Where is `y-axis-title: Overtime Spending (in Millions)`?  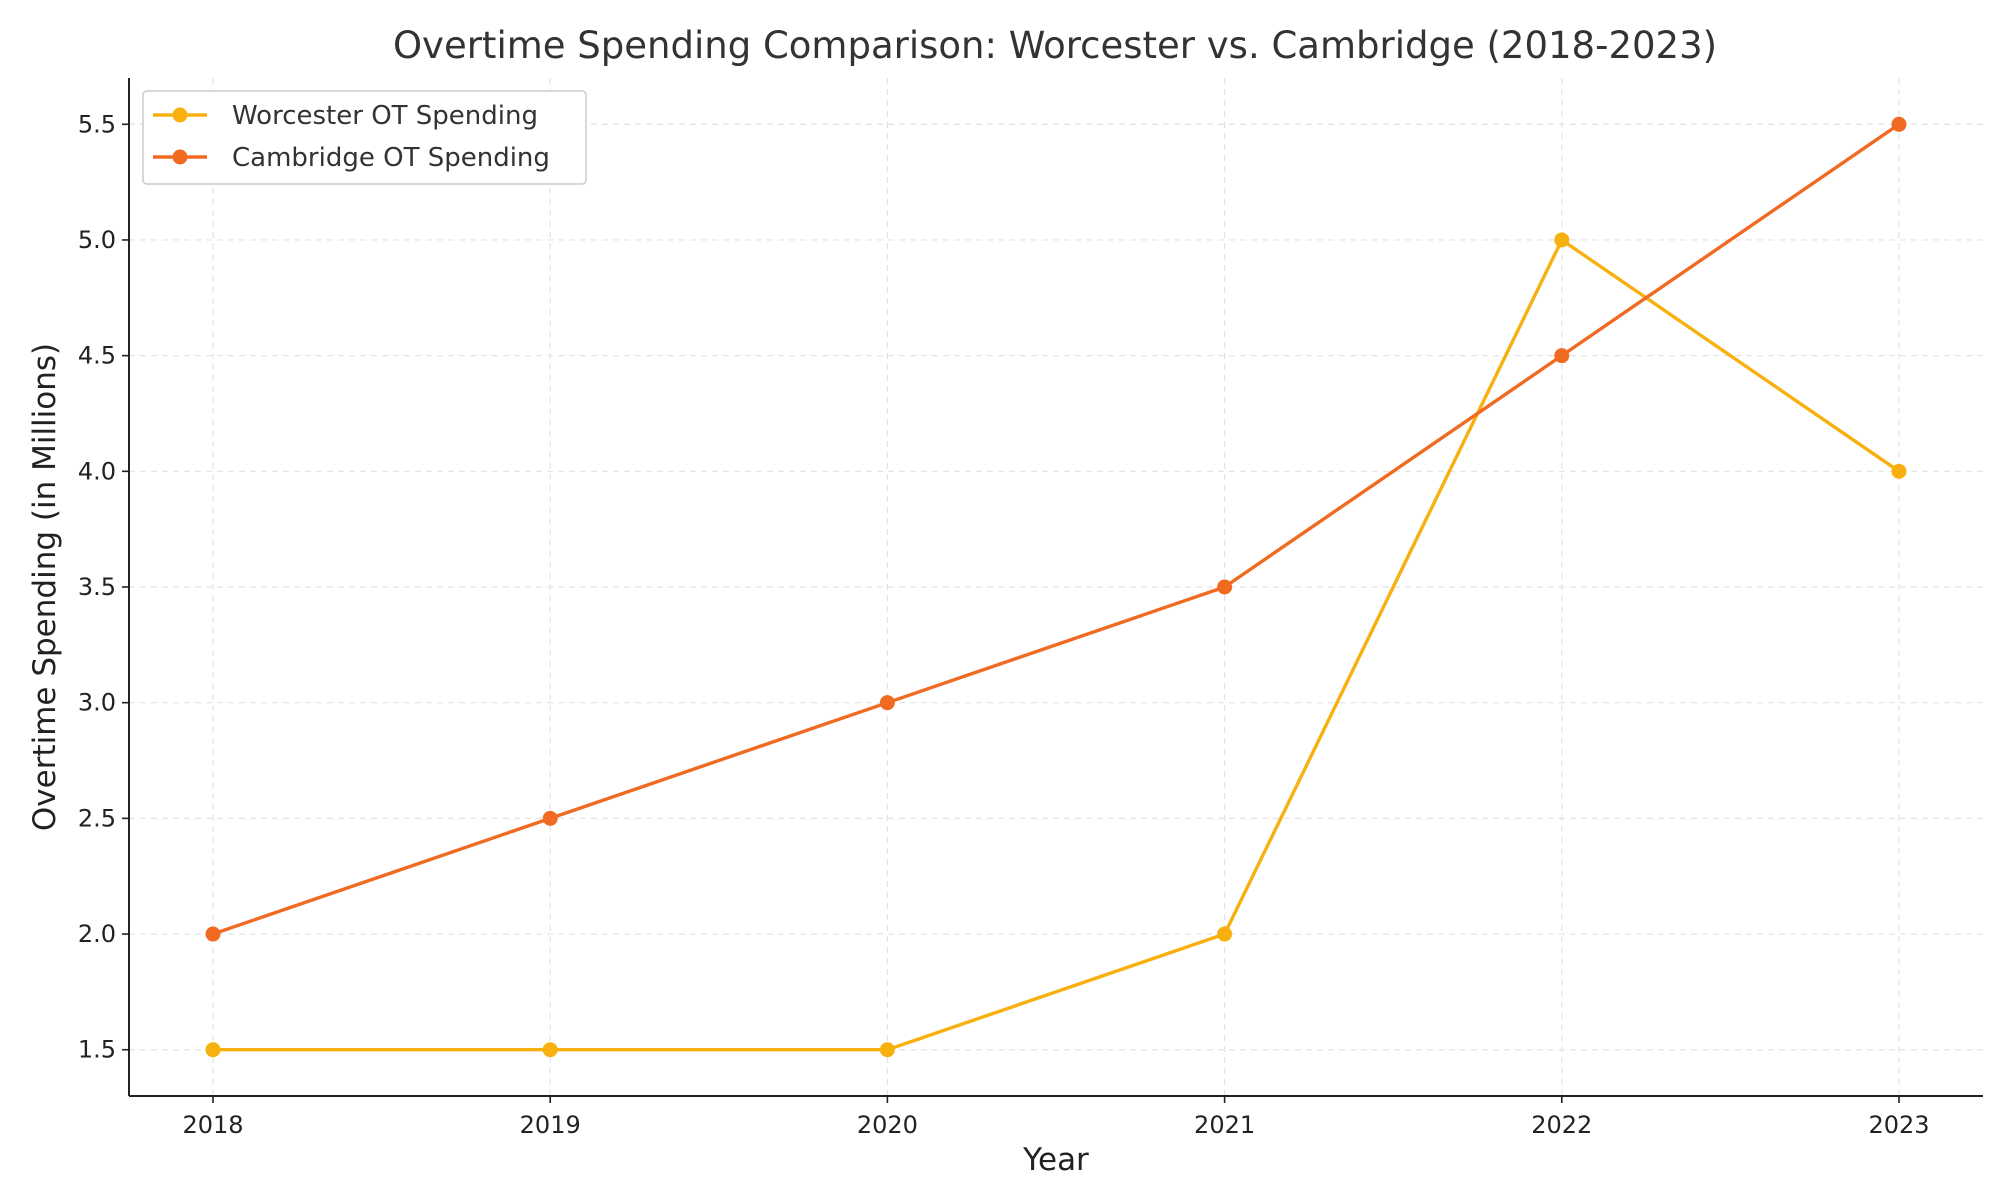
y-axis-title: Overtime Spending (in Millions) is located at coordinates (45, 587).